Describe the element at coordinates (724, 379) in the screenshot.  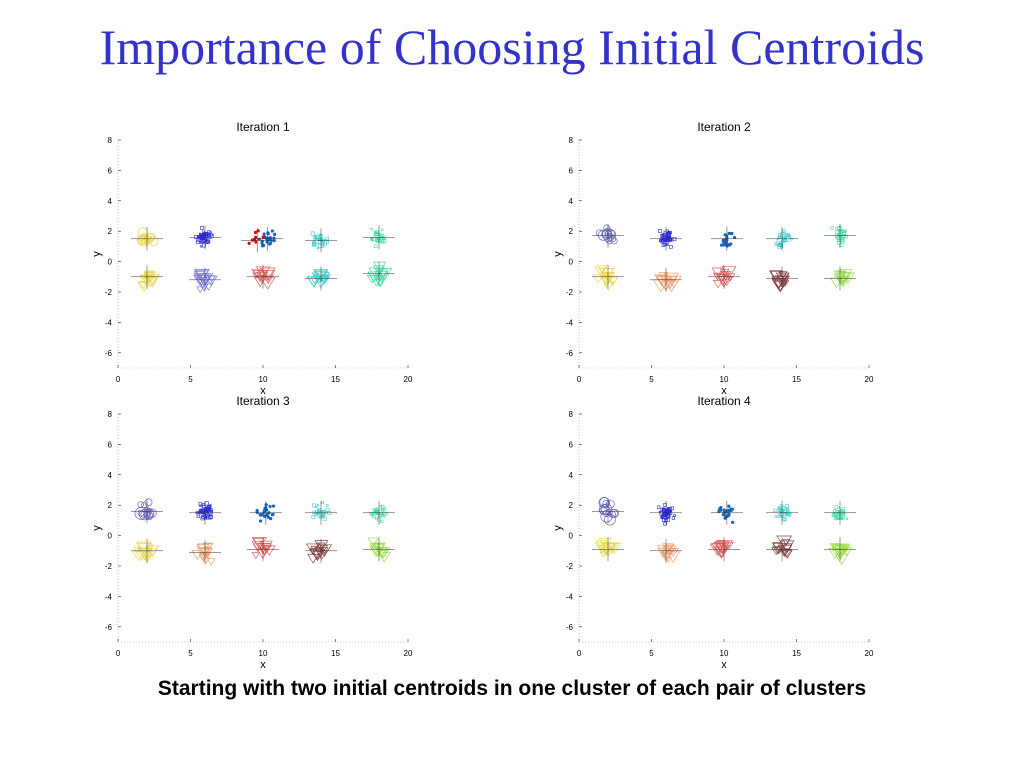
I see `x-tick-label: 10` at that location.